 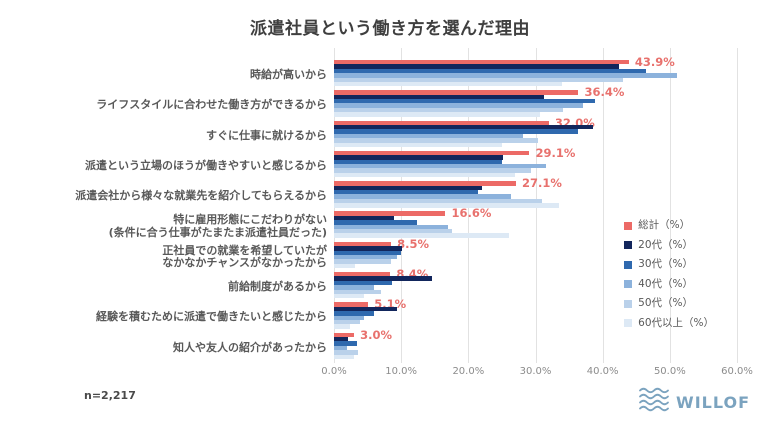 What do you see at coordinates (454, 153) in the screenshot?
I see `bar-総計: 29.1%` at bounding box center [454, 153].